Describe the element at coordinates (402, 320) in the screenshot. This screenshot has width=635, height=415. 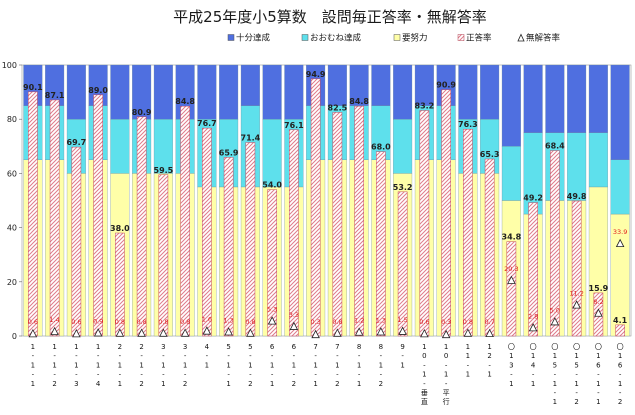
I see `no-answer-label-18: 1.5` at that location.